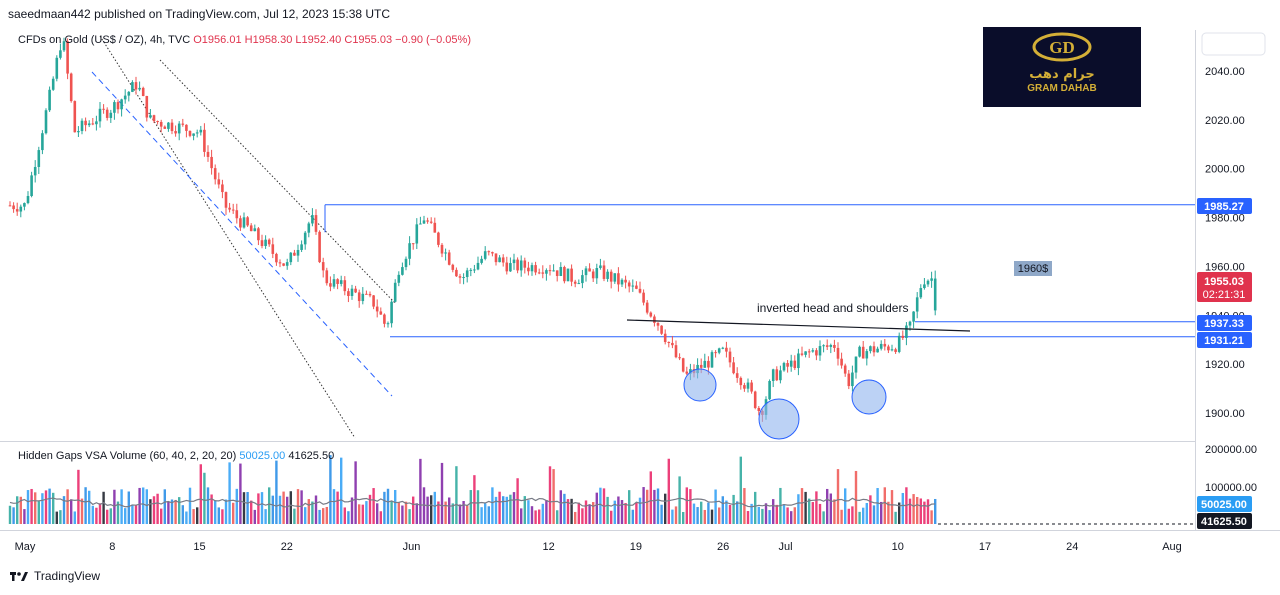 This screenshot has height=595, width=1280. I want to click on price-note: 1960$, so click(1033, 269).